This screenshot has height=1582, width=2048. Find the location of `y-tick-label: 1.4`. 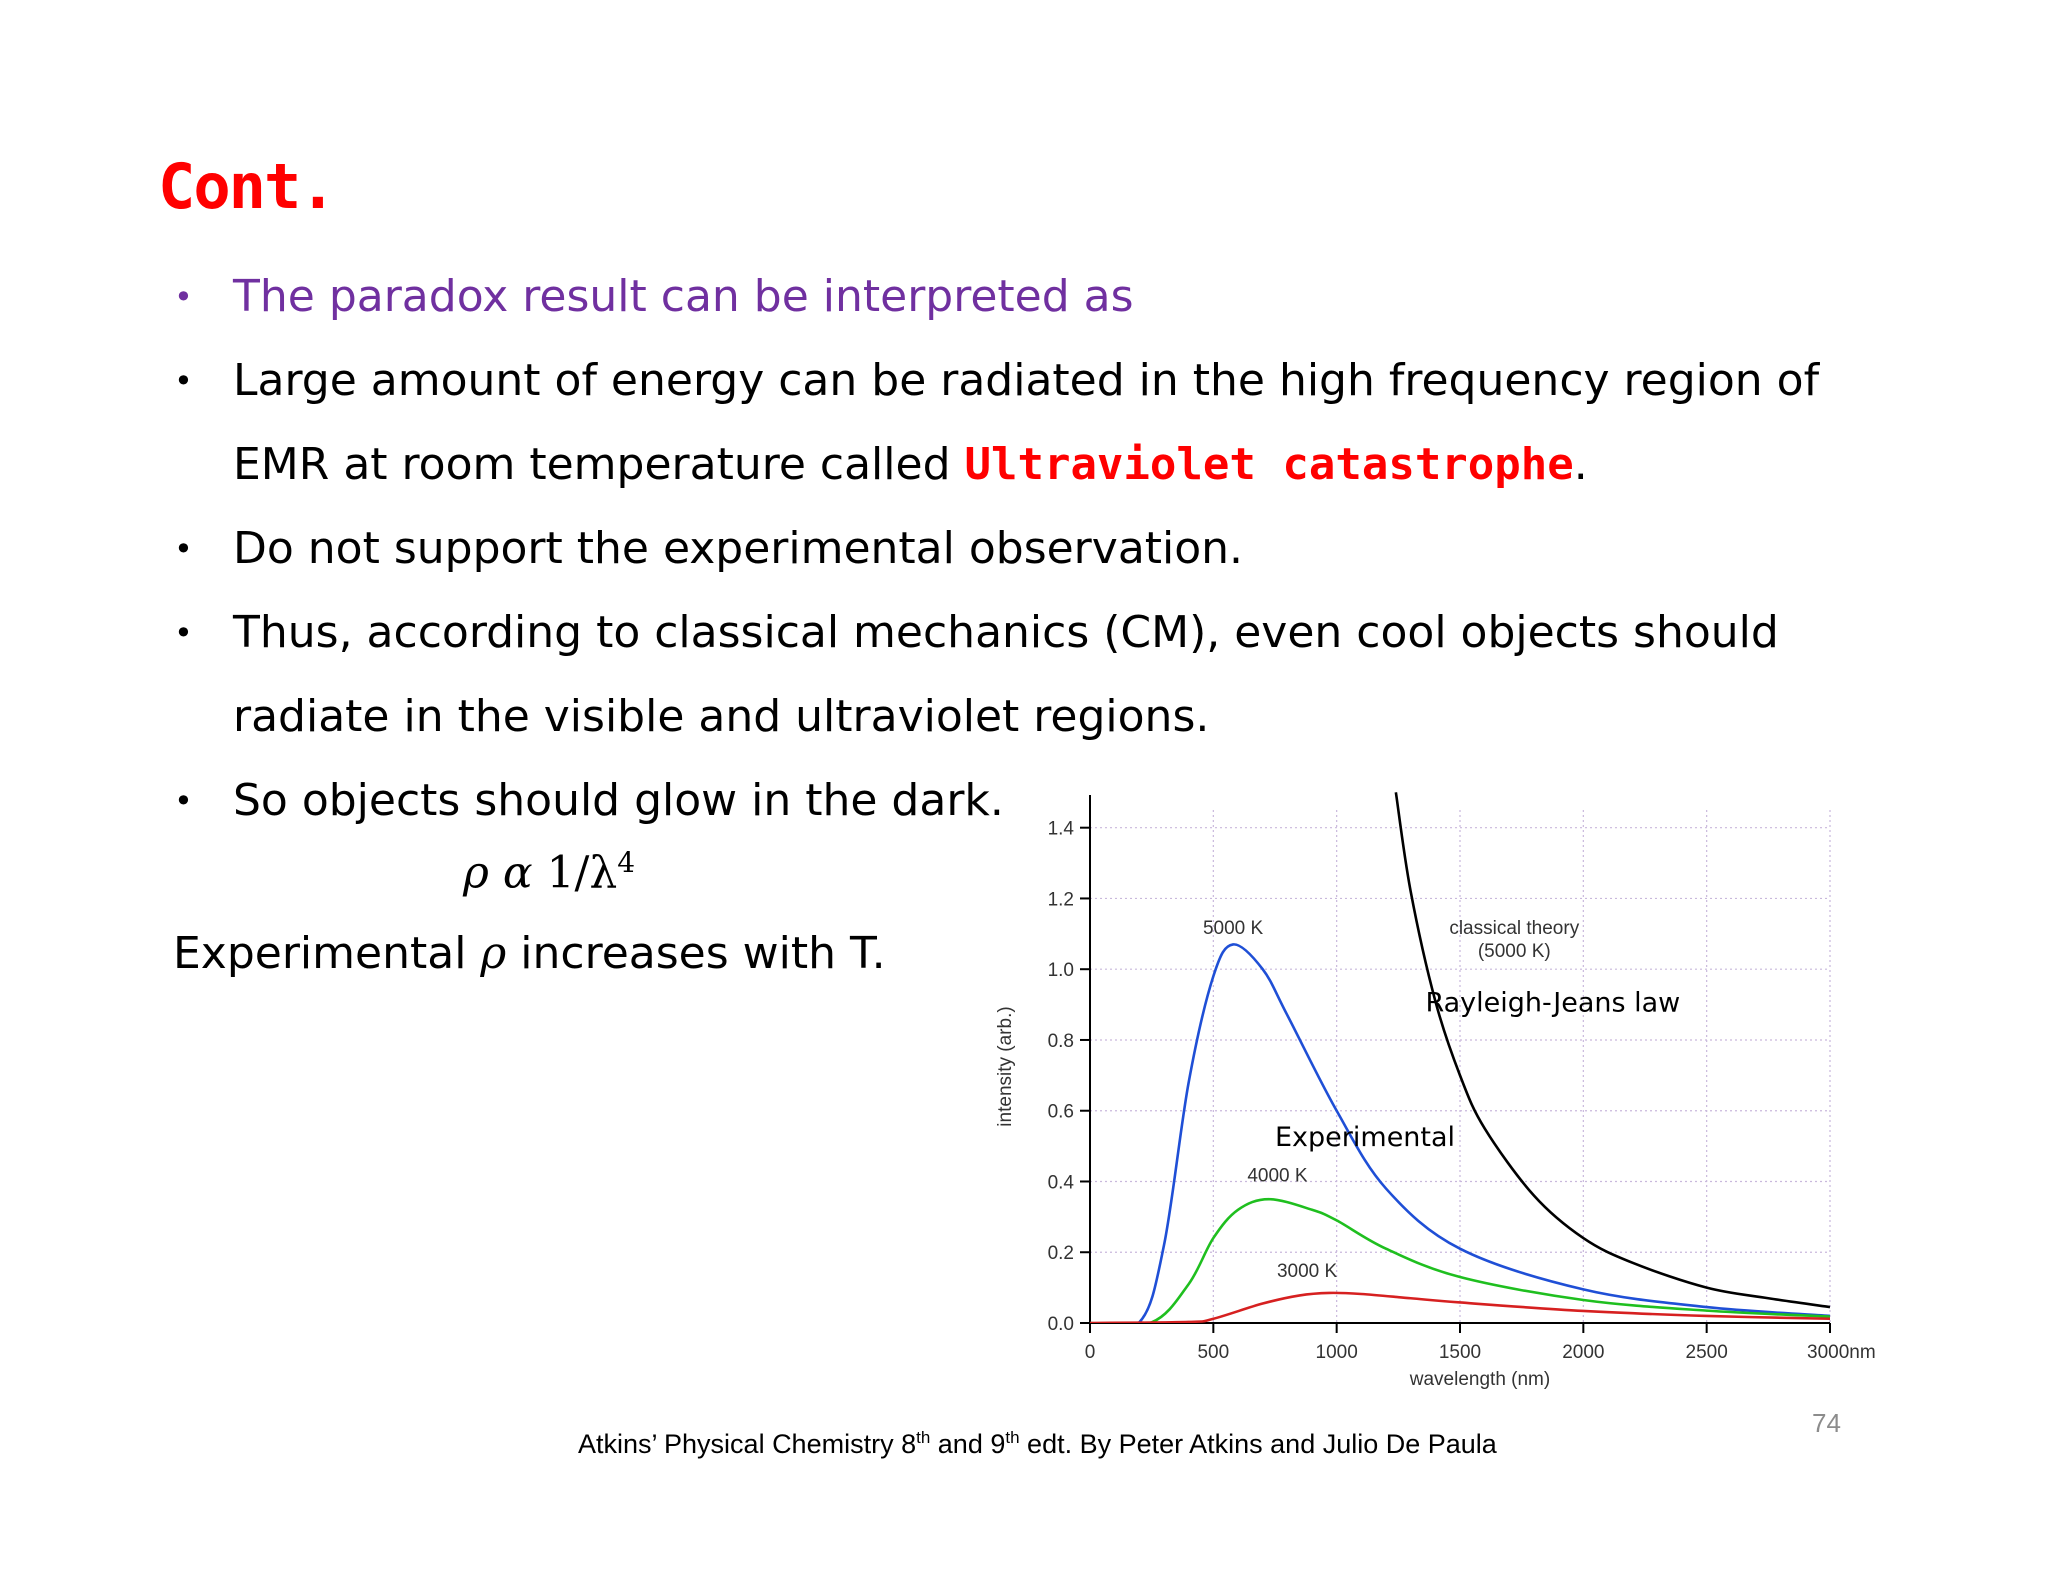

y-tick-label: 1.4 is located at coordinates (1061, 829).